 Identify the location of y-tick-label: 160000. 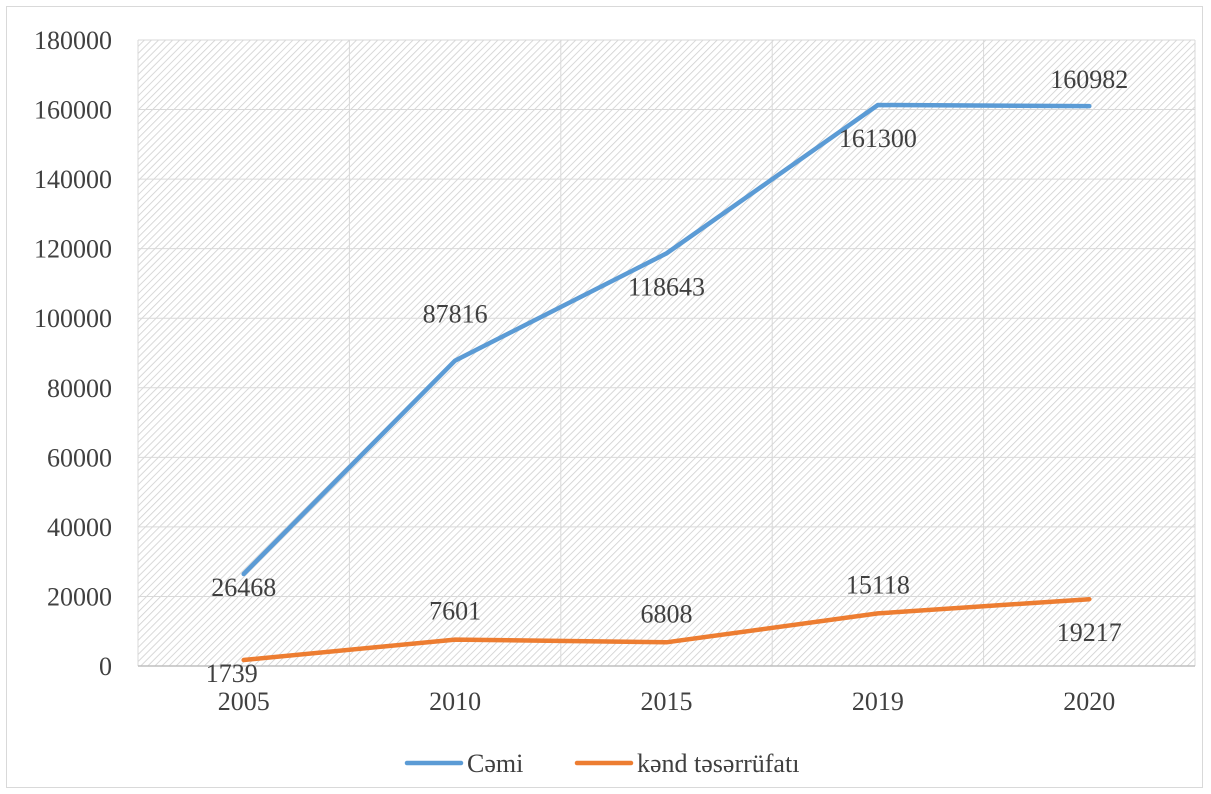
(73, 110).